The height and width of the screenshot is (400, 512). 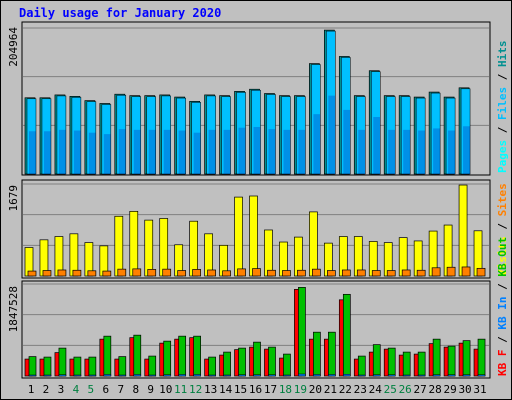 I want to click on day-label: 24, so click(x=376, y=389).